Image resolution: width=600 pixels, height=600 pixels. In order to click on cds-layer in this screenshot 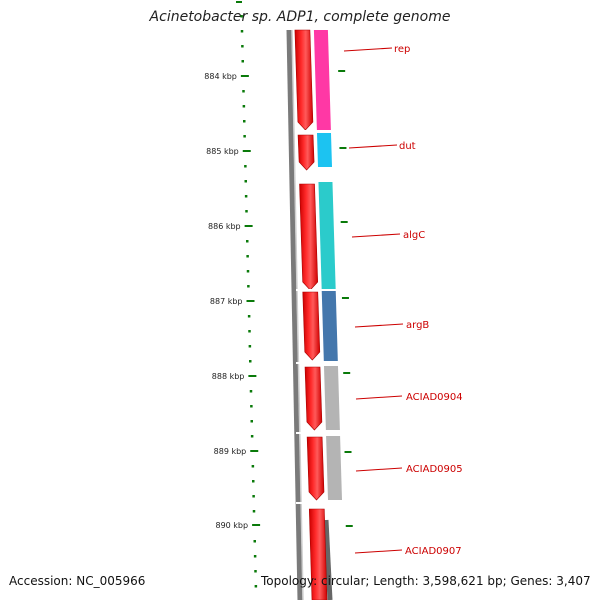, I will do `click(320, 314)`.